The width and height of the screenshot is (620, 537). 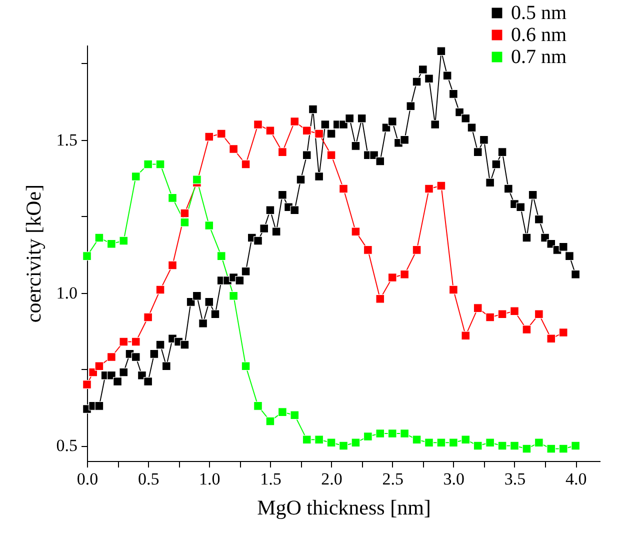 I want to click on x-tick-label: 0.0, so click(x=87, y=479).